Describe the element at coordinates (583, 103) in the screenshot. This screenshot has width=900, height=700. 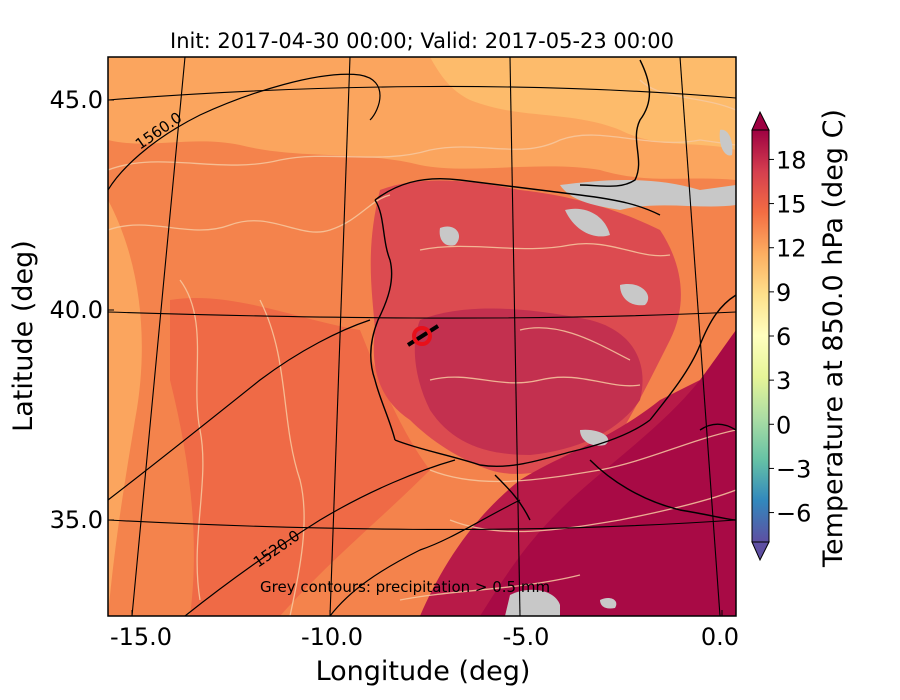
I see `temperature-band-north-light` at that location.